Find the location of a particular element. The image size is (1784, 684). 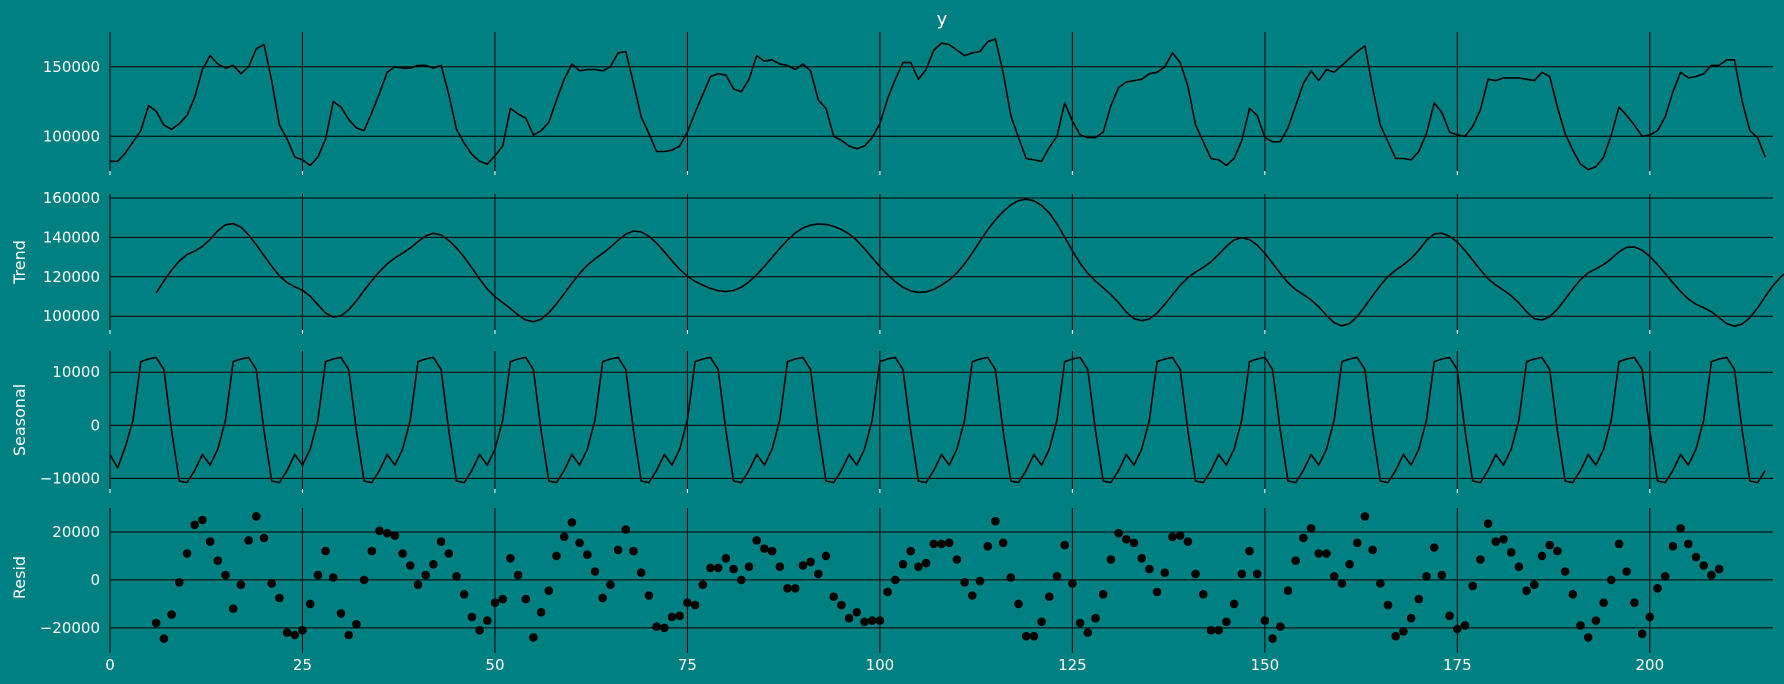

x-tick-label: 0 is located at coordinates (110, 665).